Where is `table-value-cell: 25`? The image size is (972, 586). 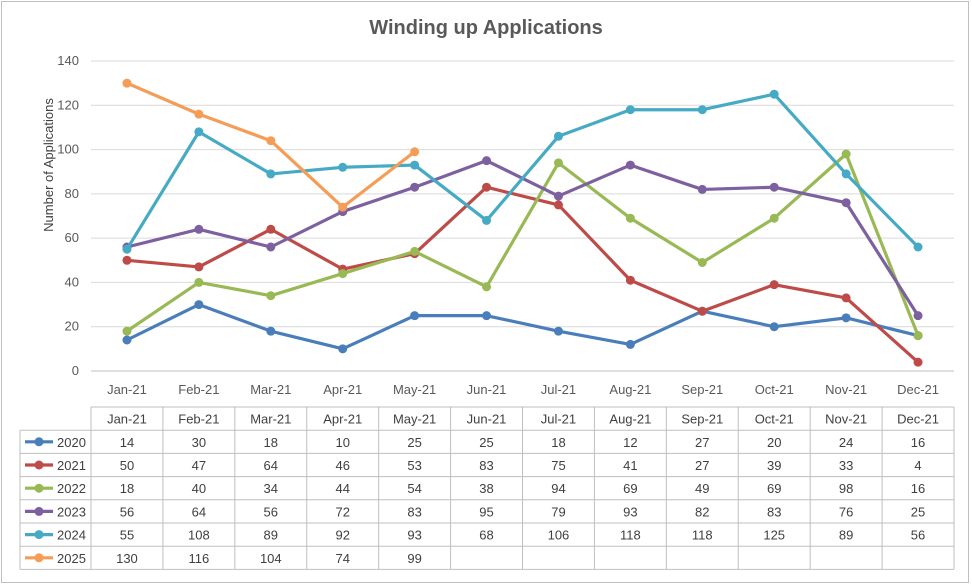
table-value-cell: 25 is located at coordinates (414, 442).